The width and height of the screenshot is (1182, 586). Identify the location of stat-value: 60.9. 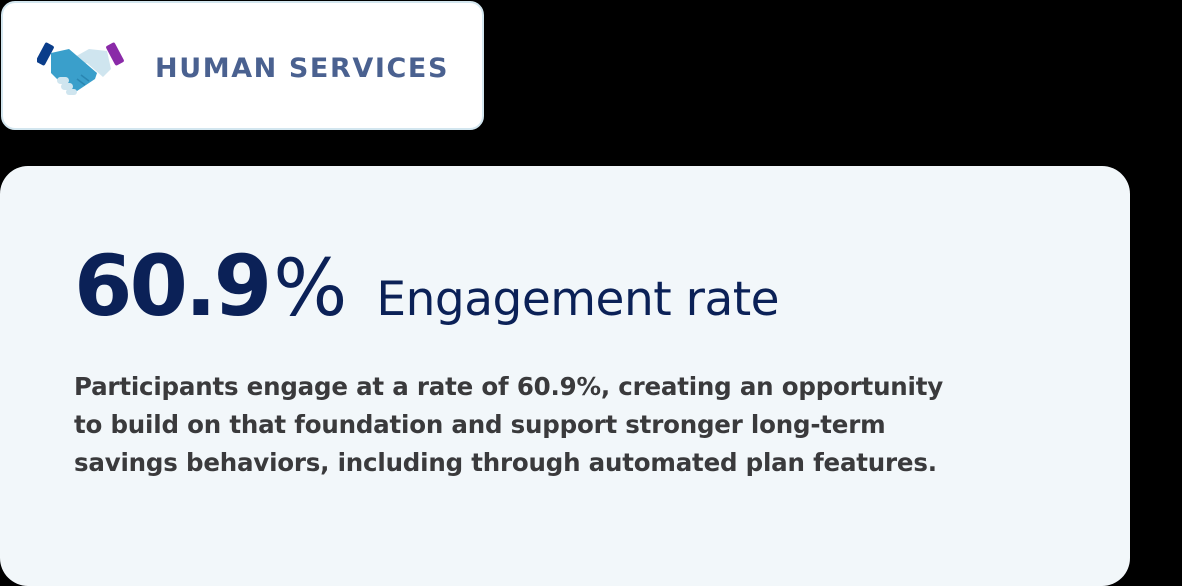
(173, 286).